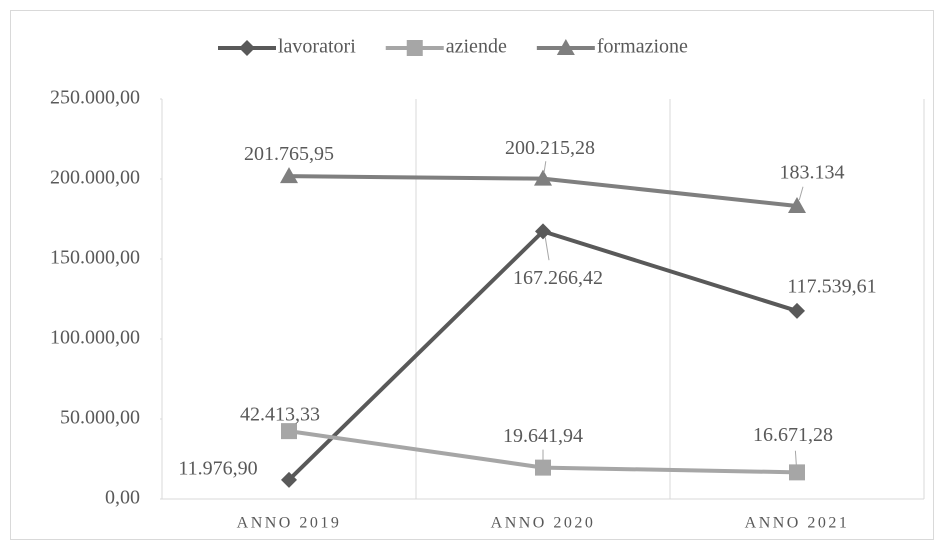 This screenshot has width=944, height=551. I want to click on data-label: 200.215,28, so click(550, 148).